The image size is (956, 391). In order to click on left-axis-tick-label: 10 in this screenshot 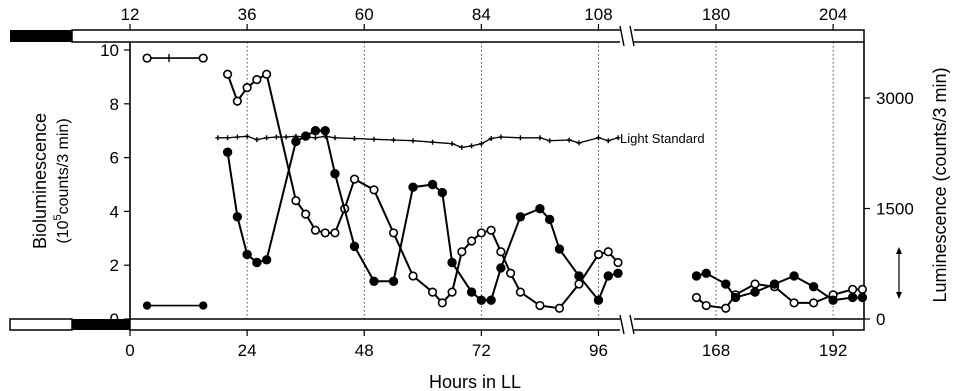, I will do `click(109, 50)`.